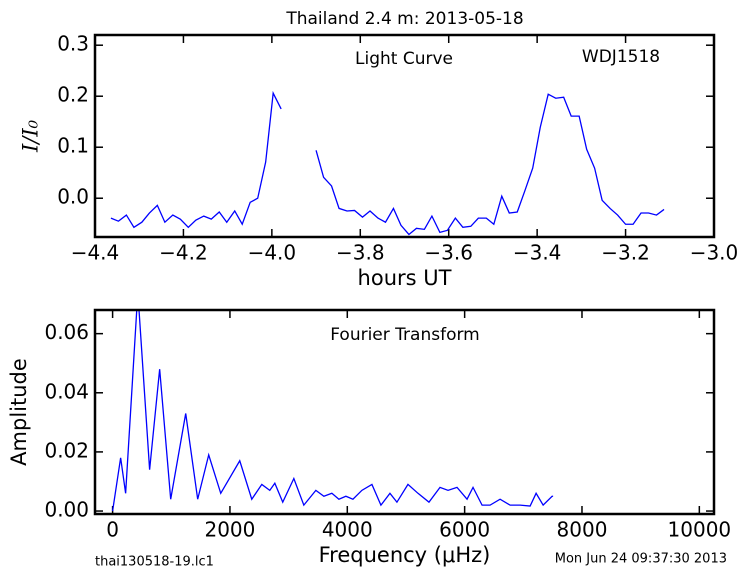 Image resolution: width=742 pixels, height=581 pixels. Describe the element at coordinates (31, 136) in the screenshot. I see `y-axis-label: I/I₀` at that location.